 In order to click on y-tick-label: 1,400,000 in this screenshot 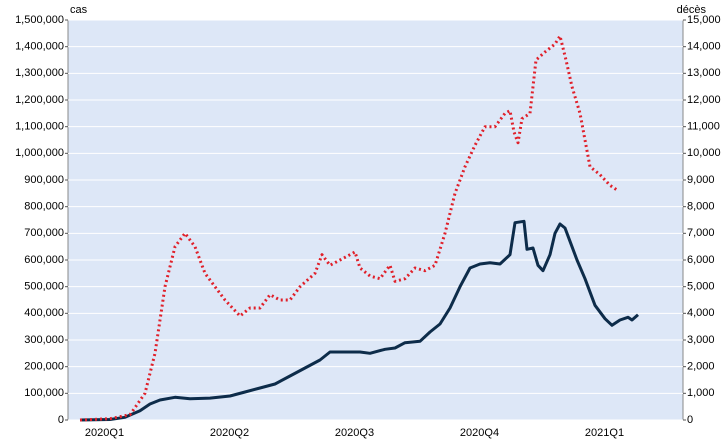, I will do `click(39, 47)`.